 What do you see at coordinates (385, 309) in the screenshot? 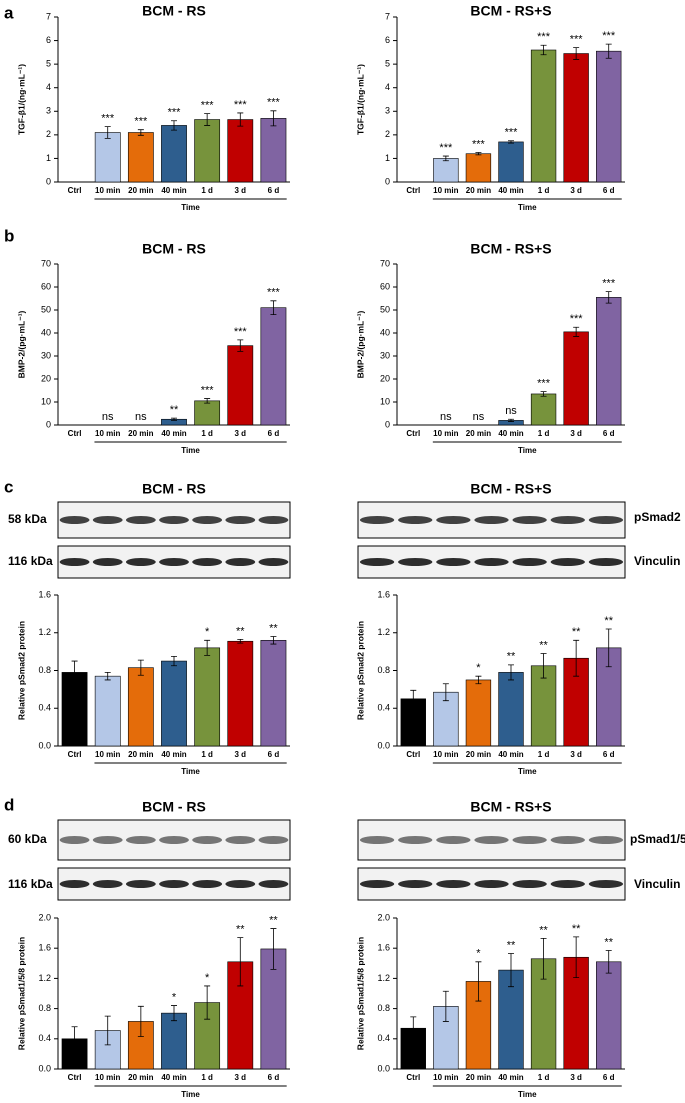
I see `y-tick-label: 50` at bounding box center [385, 309].